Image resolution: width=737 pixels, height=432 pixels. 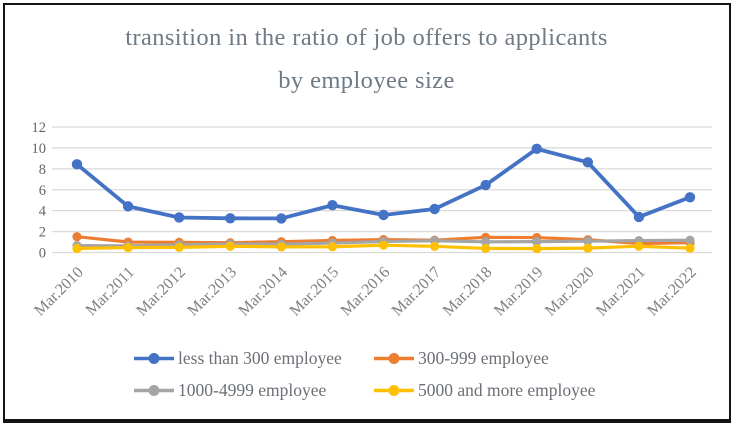 I want to click on x-axis-tick-label: Mar.2014, so click(x=263, y=292).